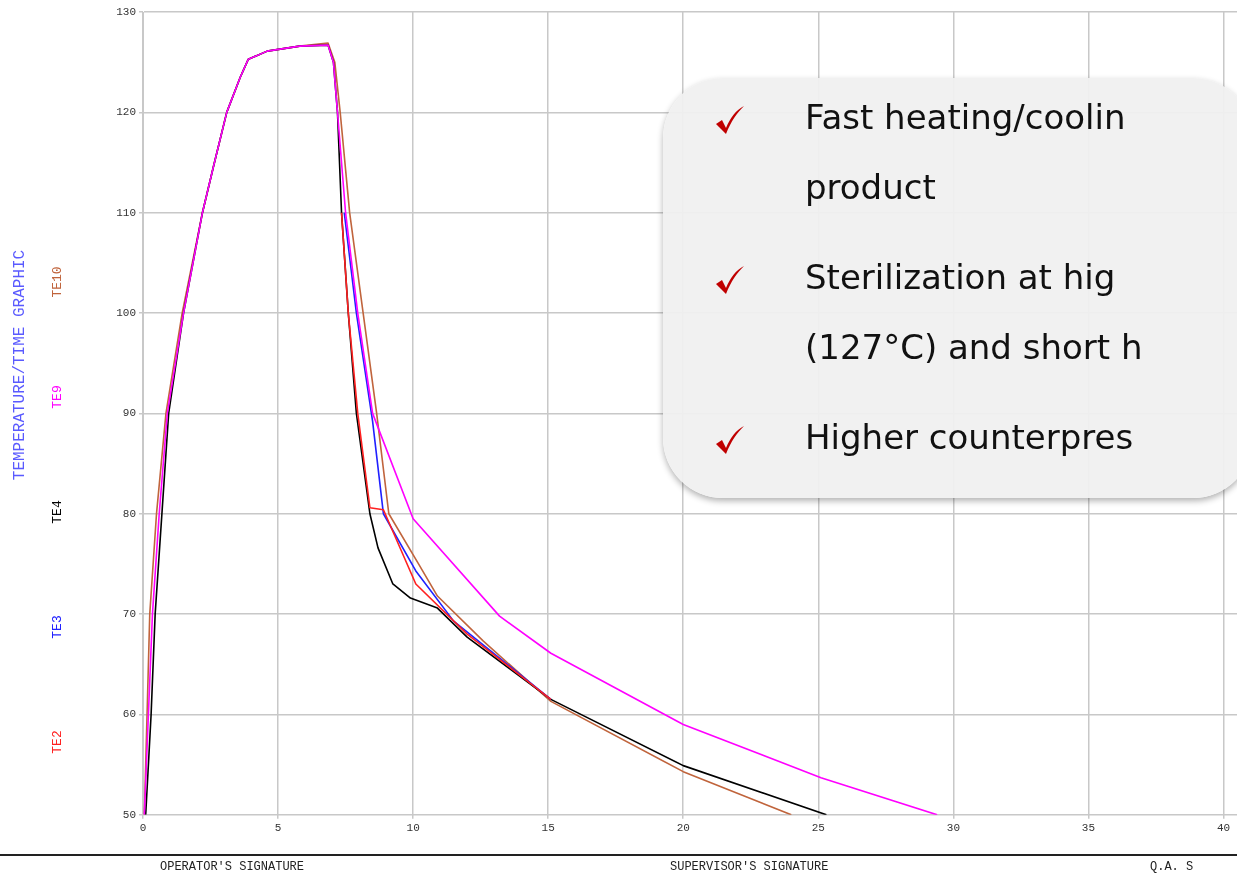  What do you see at coordinates (129, 513) in the screenshot?
I see `y-tick-label: 80` at bounding box center [129, 513].